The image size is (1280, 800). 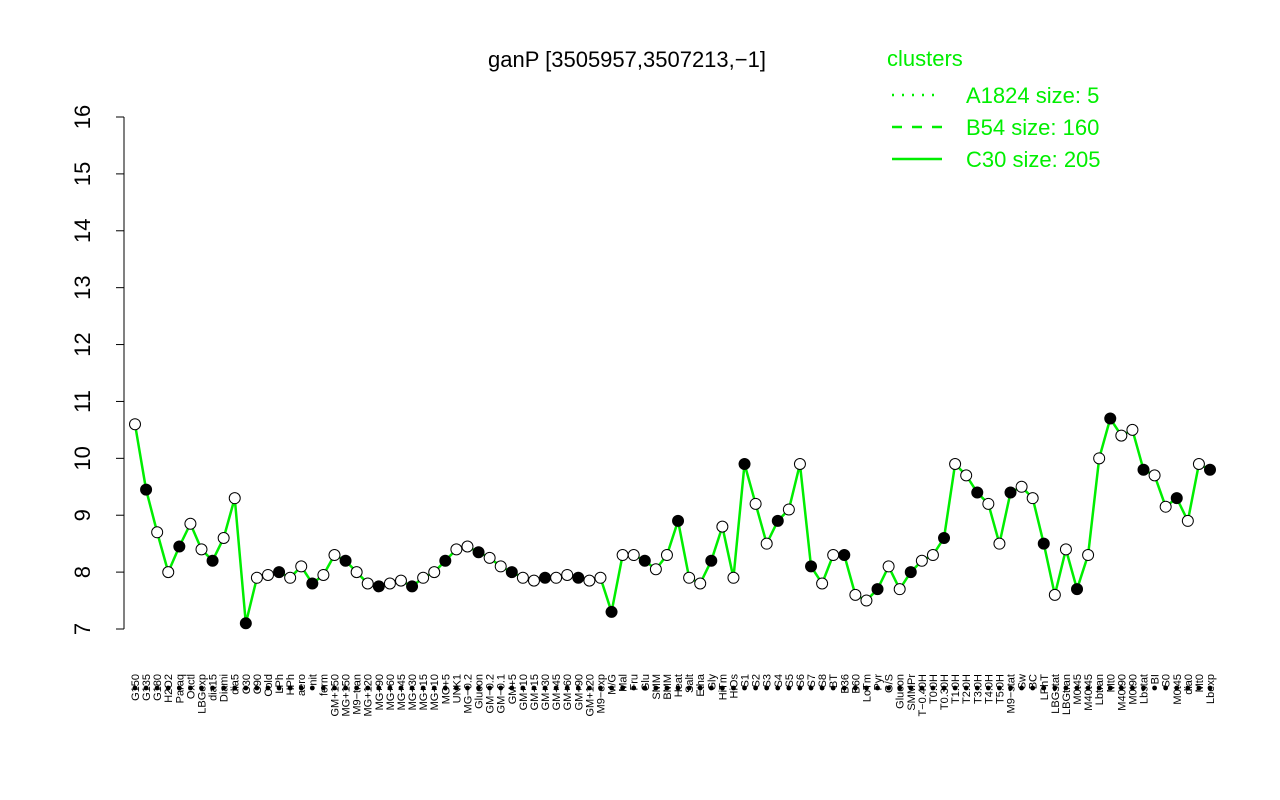 What do you see at coordinates (712, 682) in the screenshot?
I see `x-tick-label: Gly` at bounding box center [712, 682].